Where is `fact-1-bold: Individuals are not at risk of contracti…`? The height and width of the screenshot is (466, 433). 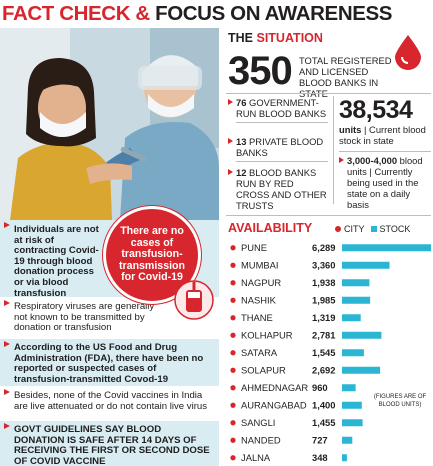 fact-1-bold: Individuals are not at risk of contracti… is located at coordinates (56, 261).